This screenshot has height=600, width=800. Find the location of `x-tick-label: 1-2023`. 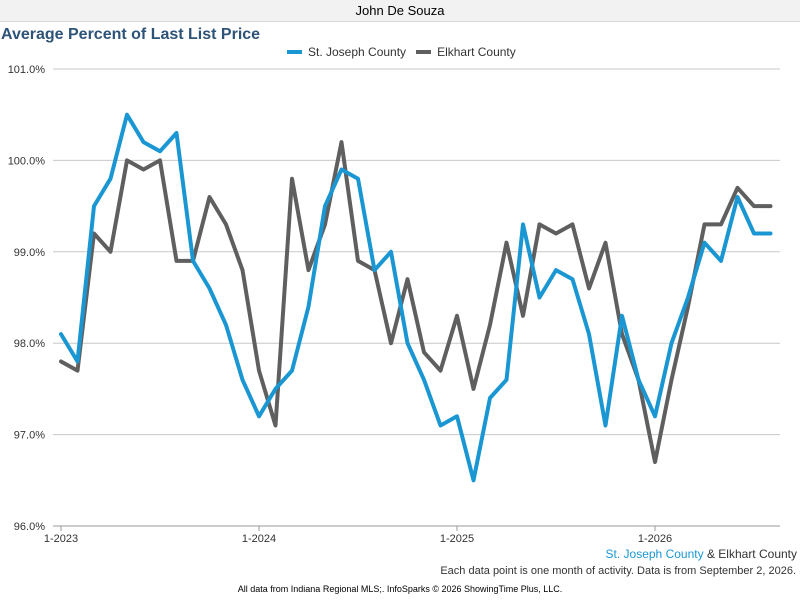

x-tick-label: 1-2023 is located at coordinates (61, 539).